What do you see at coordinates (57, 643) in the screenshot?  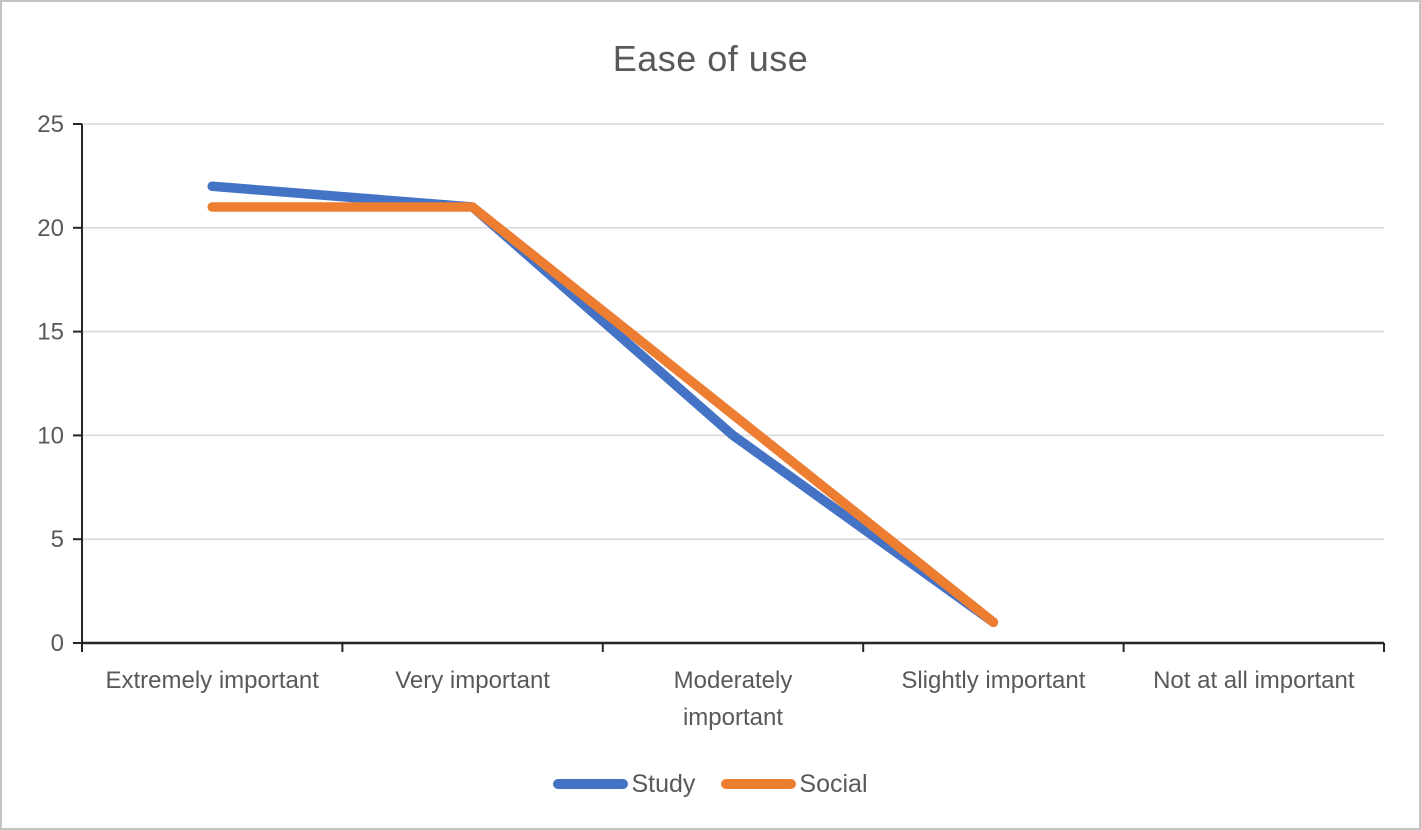 I see `y-tick-label: 0` at bounding box center [57, 643].